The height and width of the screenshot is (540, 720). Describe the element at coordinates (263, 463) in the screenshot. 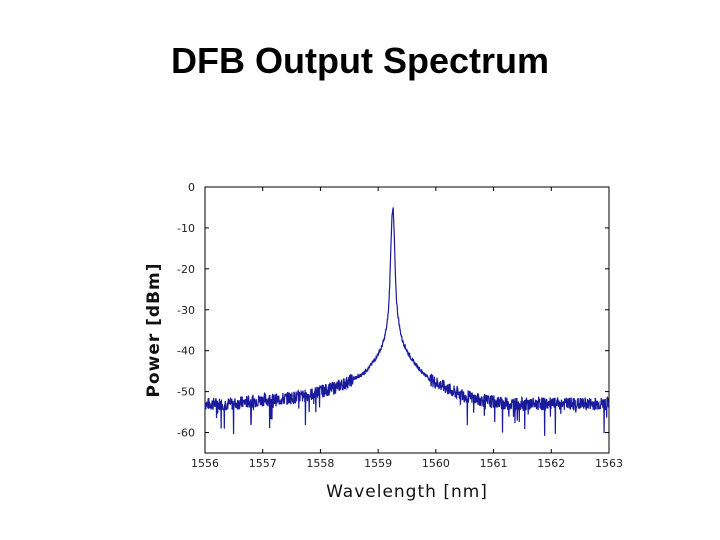

I see `x-tick-label: 1557` at that location.